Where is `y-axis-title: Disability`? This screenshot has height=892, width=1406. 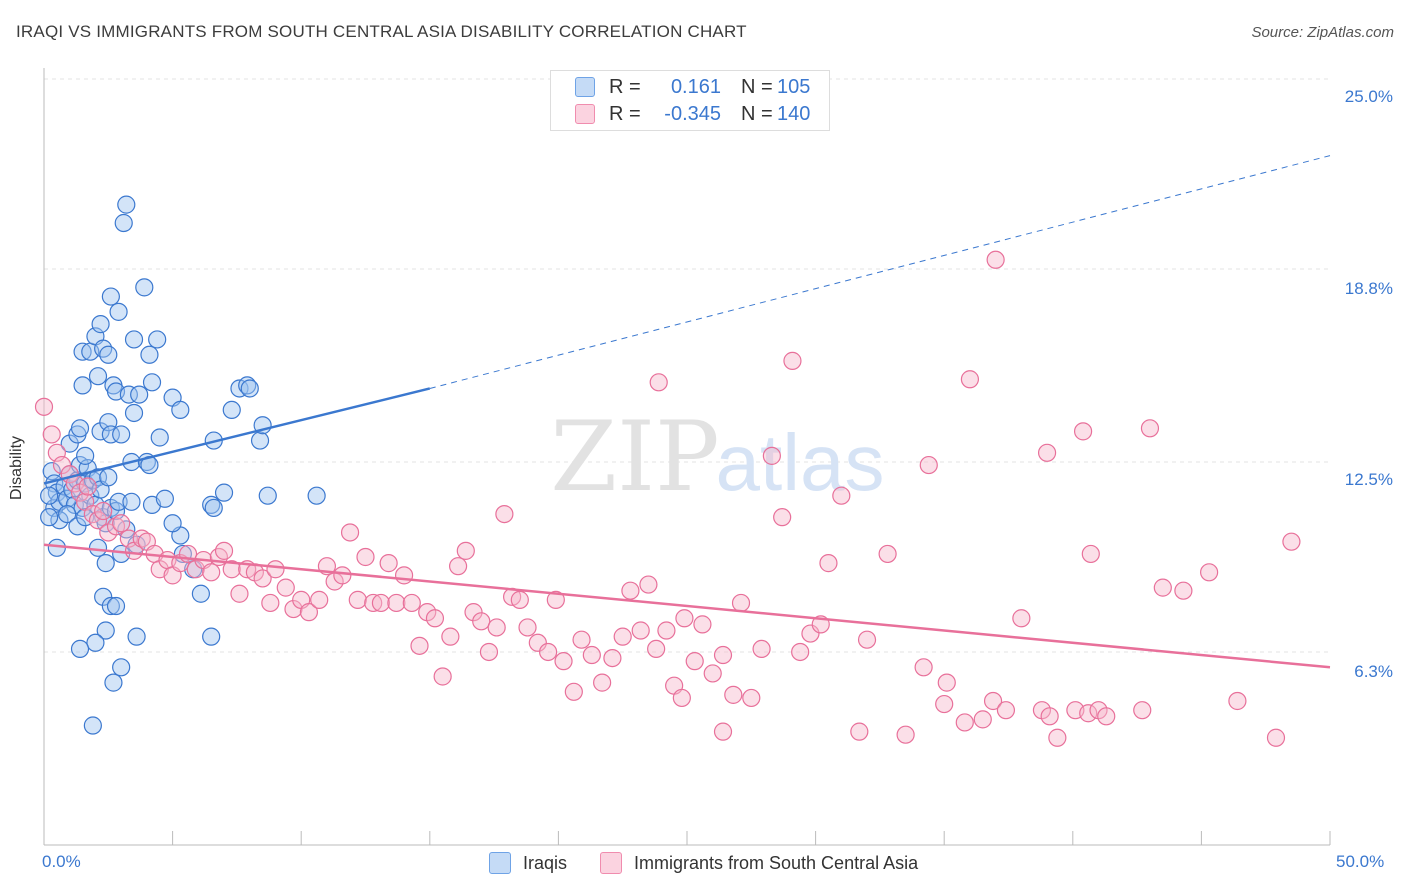 y-axis-title: Disability is located at coordinates (16, 467).